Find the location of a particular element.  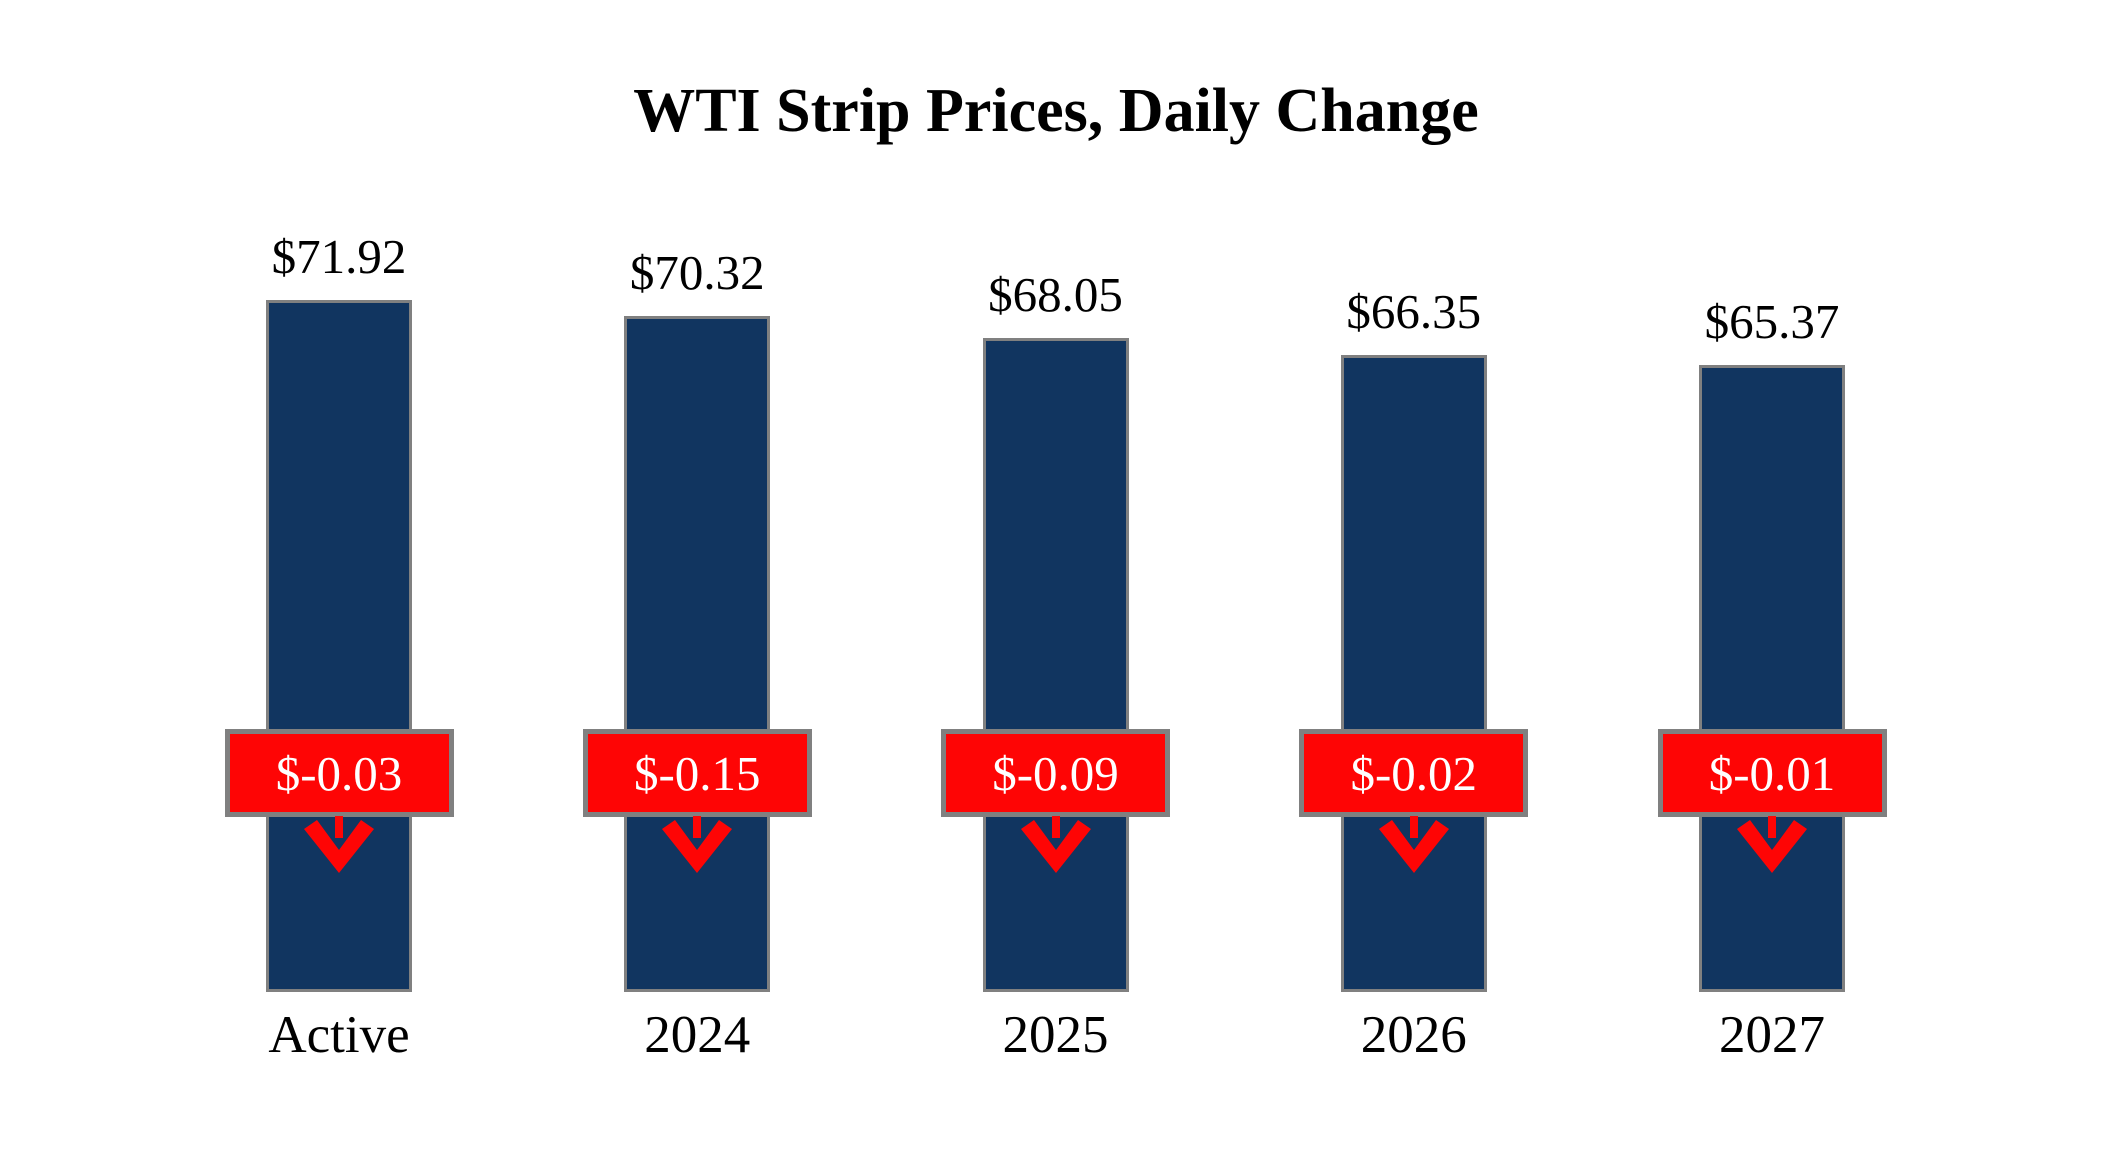

daily-change-badge: $-0.15 is located at coordinates (697, 773).